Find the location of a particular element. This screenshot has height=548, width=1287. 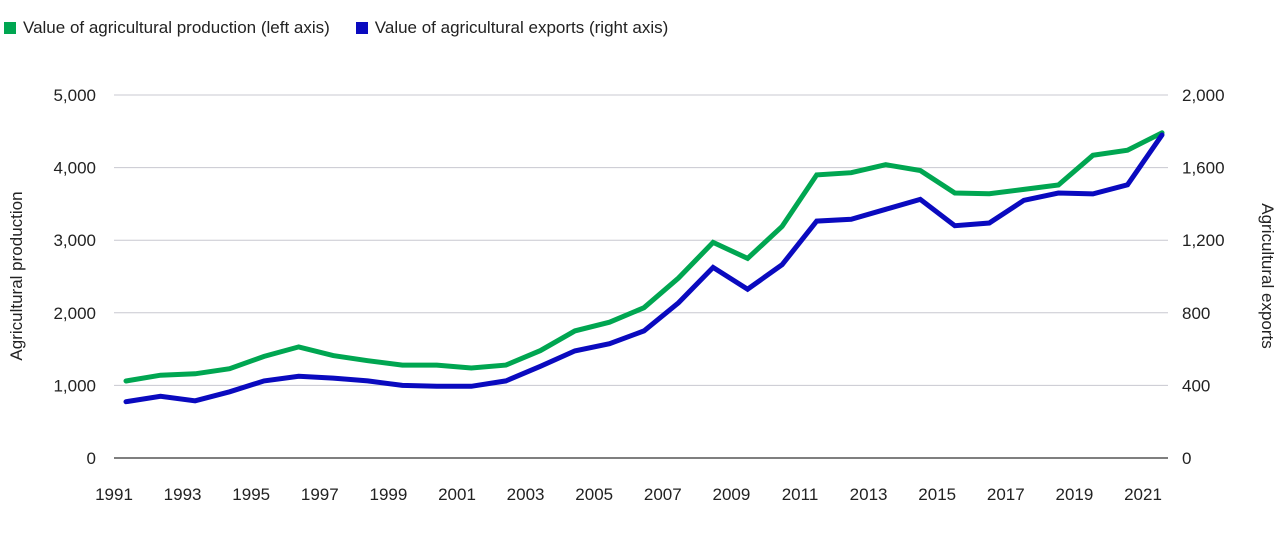

x-tick-label: 2013 is located at coordinates (869, 494).